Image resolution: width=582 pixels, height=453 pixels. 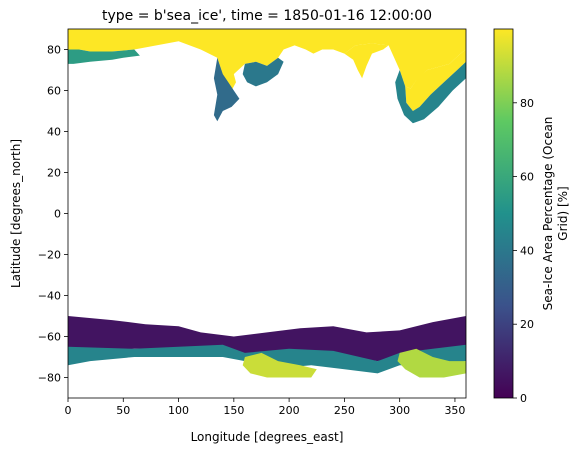 I want to click on x-axis-ticks: 0 50 100 150 200 250 300 350, so click(x=265, y=407).